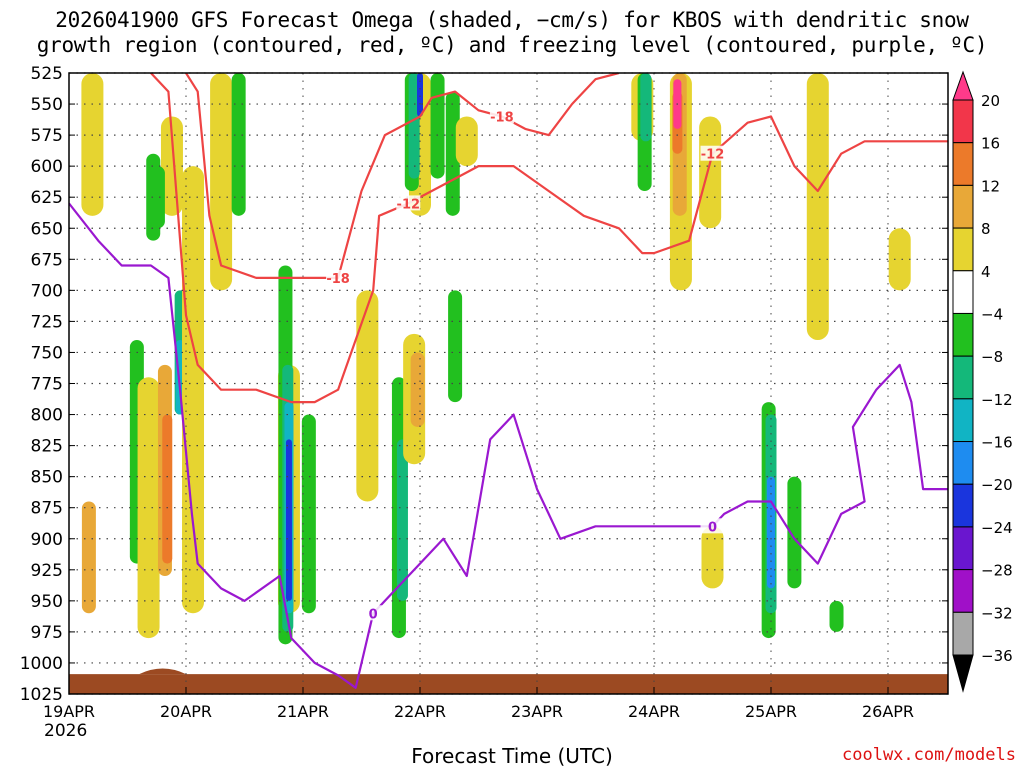 This screenshot has width=1024, height=768. Describe the element at coordinates (997, 656) in the screenshot. I see `colorbar-label: −36` at that location.